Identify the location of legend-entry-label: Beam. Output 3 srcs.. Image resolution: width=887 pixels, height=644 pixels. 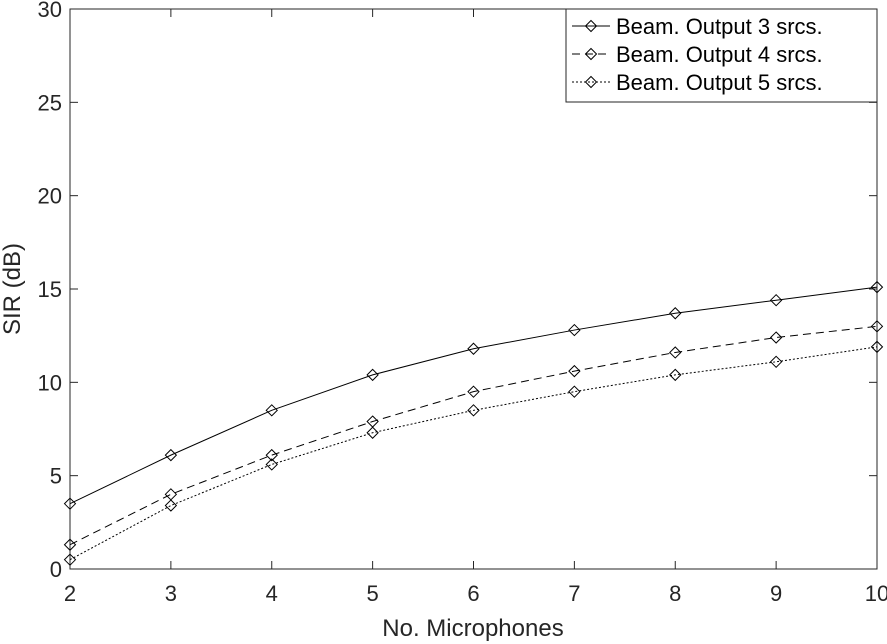
(719, 26).